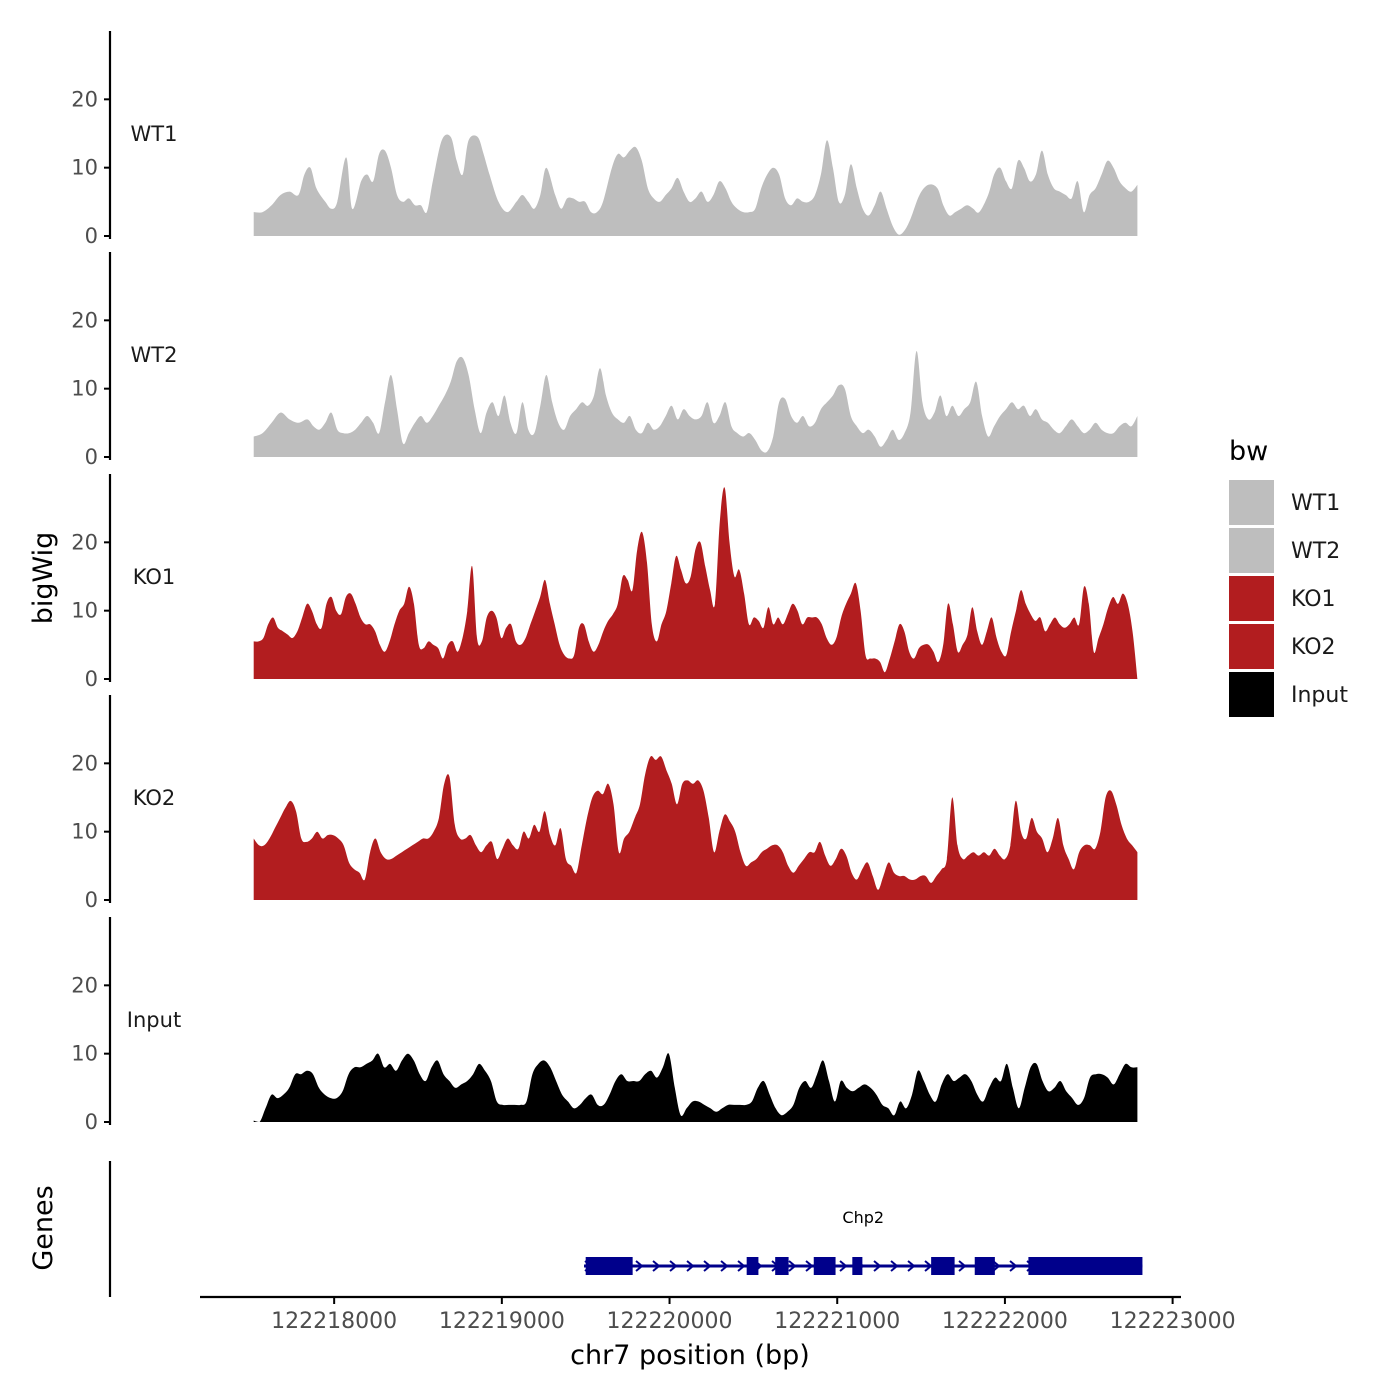  I want to click on x-tick-label: 122223000, so click(1173, 1321).